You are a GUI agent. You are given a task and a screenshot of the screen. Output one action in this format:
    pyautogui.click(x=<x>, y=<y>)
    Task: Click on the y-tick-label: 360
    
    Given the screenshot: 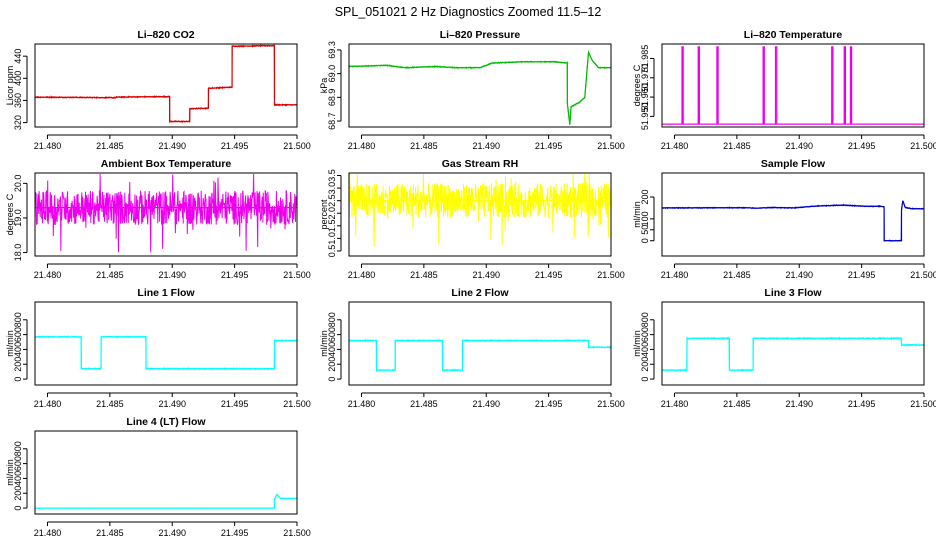 What is the action you would take?
    pyautogui.click(x=18, y=100)
    